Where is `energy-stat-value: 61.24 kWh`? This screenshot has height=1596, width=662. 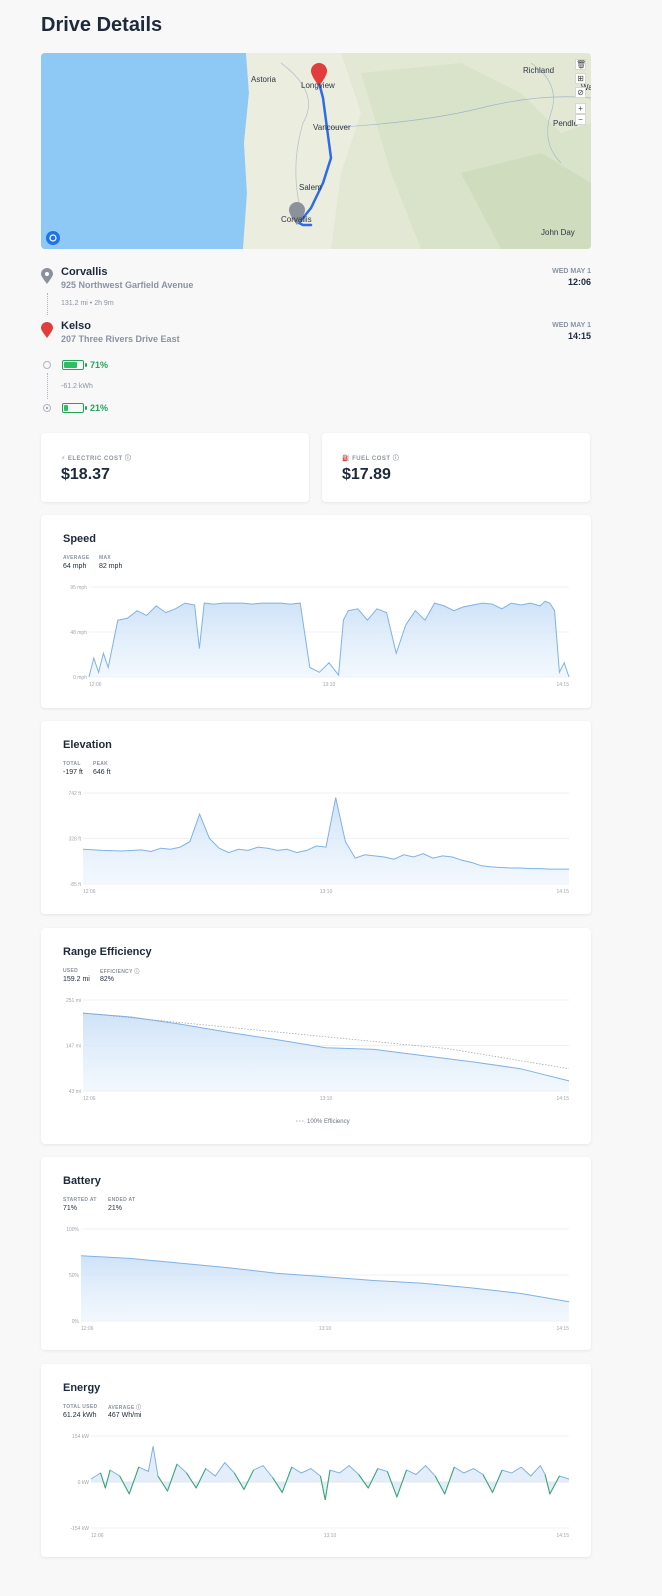
energy-stat-value: 61.24 kWh is located at coordinates (80, 1415).